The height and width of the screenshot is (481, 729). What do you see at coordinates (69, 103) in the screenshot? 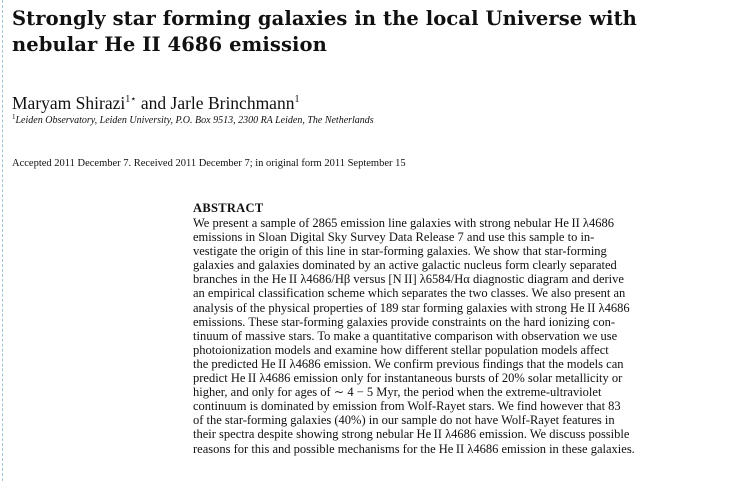
I see `author-name: Maryam Shirazi` at bounding box center [69, 103].